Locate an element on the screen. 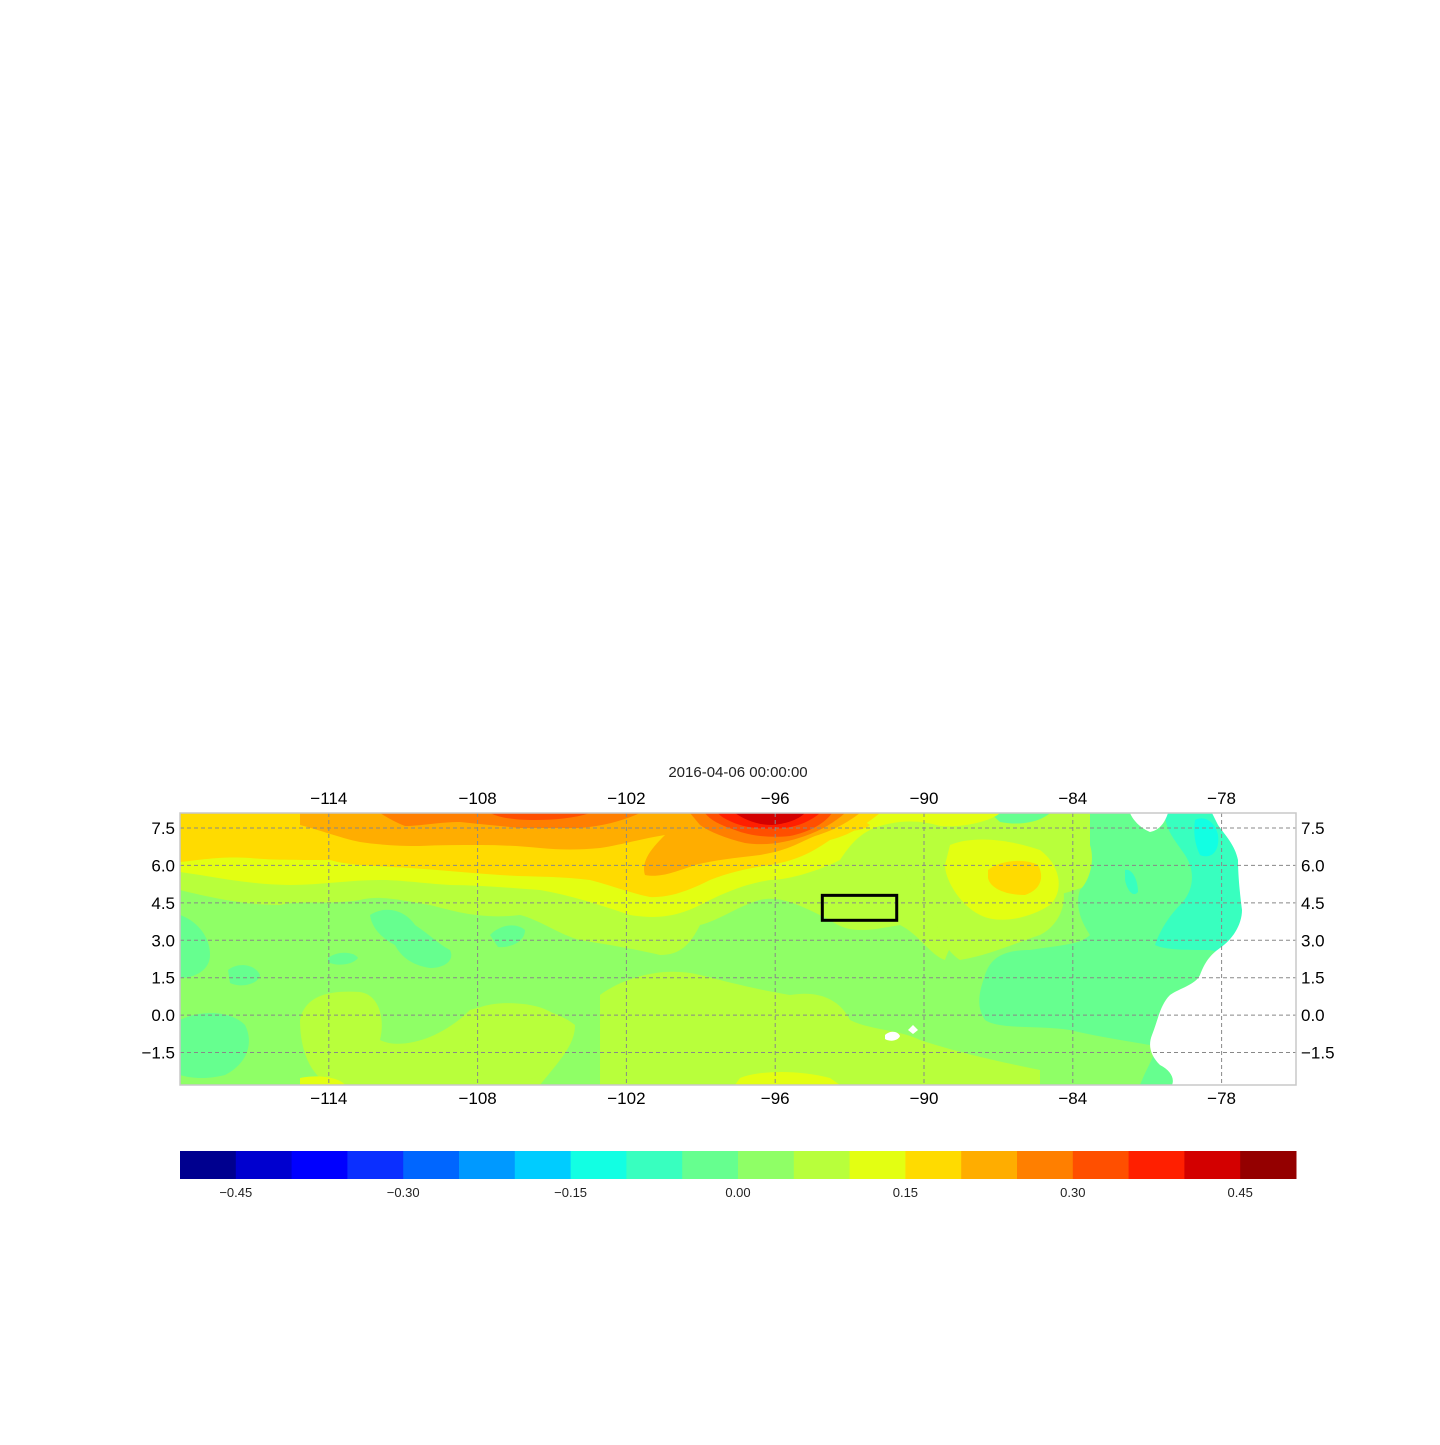 This screenshot has width=1440, height=1445. colorbar-tick-label: 0.45 is located at coordinates (1240, 1192).